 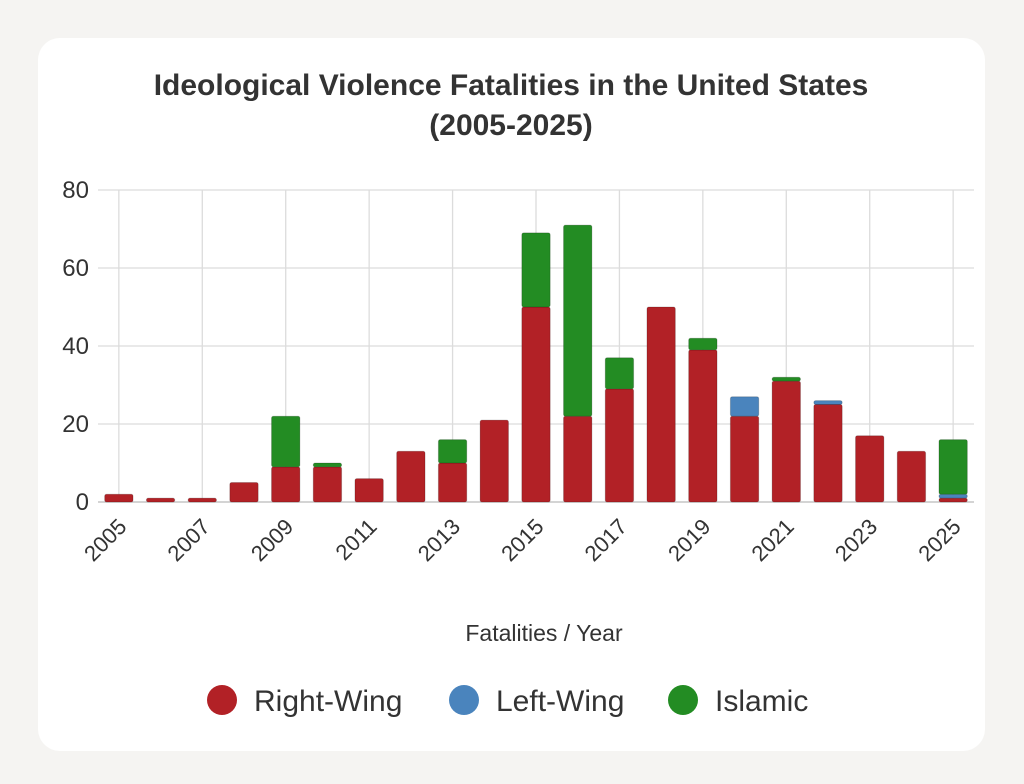 I want to click on bar-islamic-2009, so click(x=286, y=441).